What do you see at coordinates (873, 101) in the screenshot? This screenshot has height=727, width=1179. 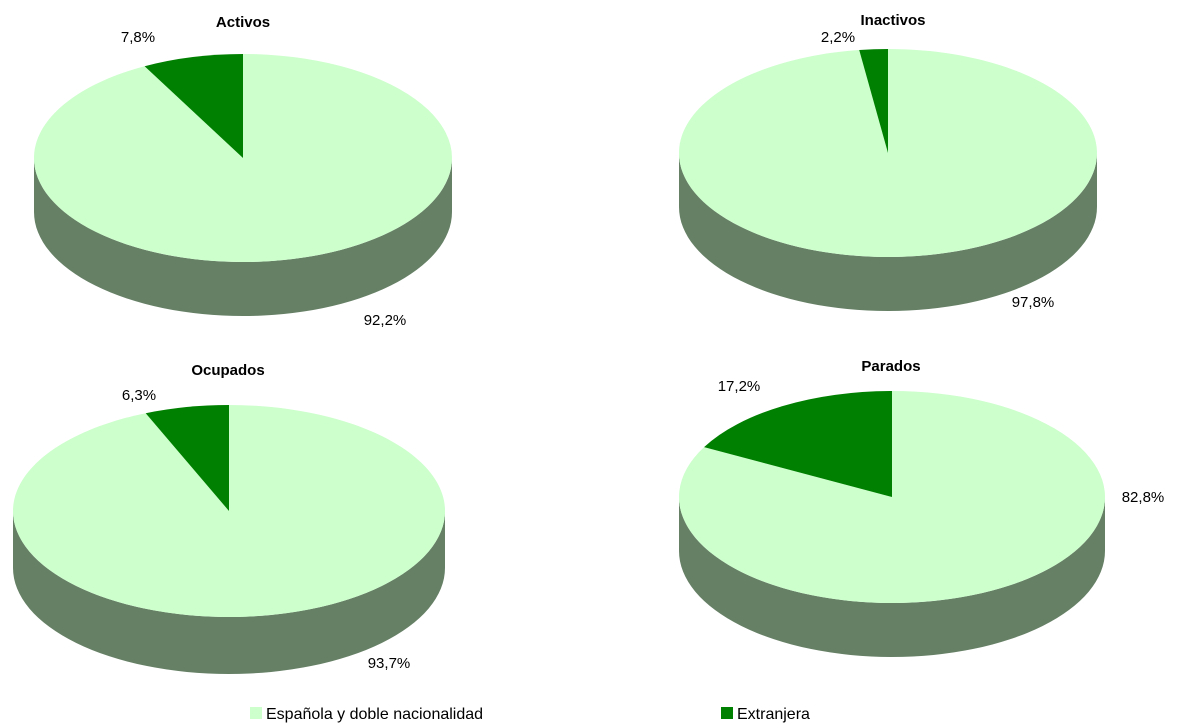 I see `pie-slice-inactivos-extranjera` at bounding box center [873, 101].